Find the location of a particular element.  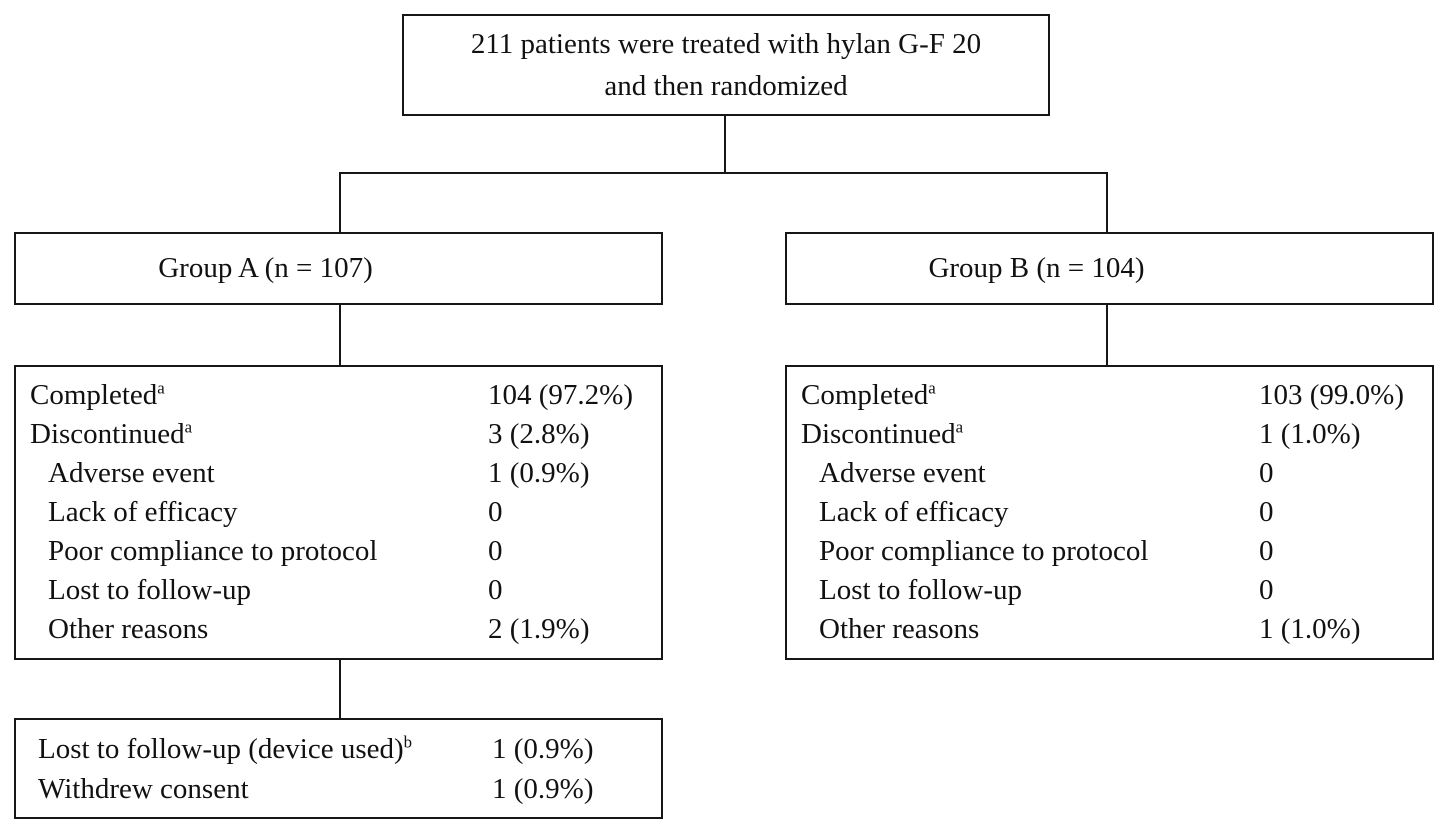

disposition-row: Completeda 103 (99.0%) is located at coordinates (1109, 395).